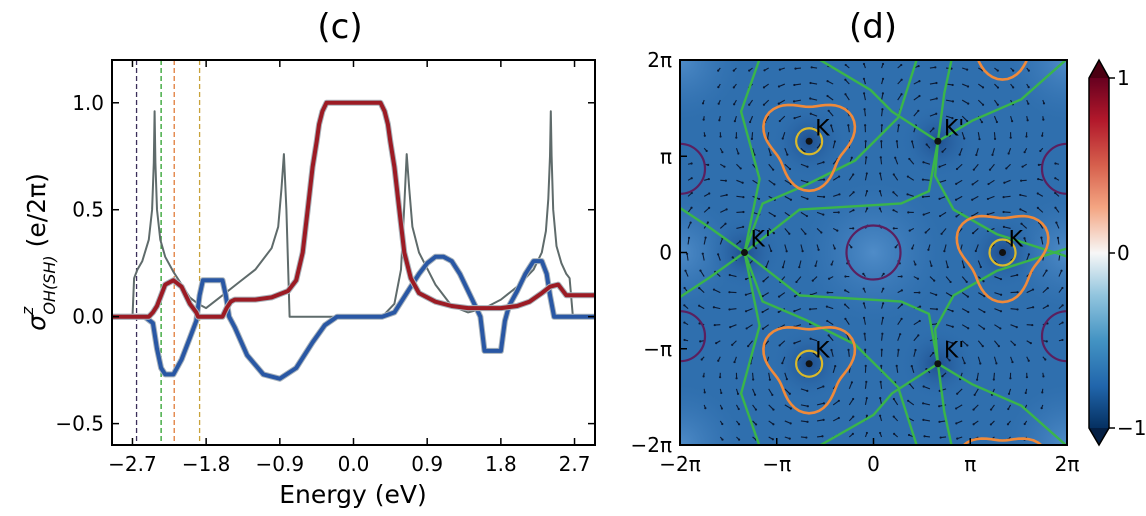  What do you see at coordinates (79, 424) in the screenshot?
I see `y-tick-label-0: −0.5` at bounding box center [79, 424].